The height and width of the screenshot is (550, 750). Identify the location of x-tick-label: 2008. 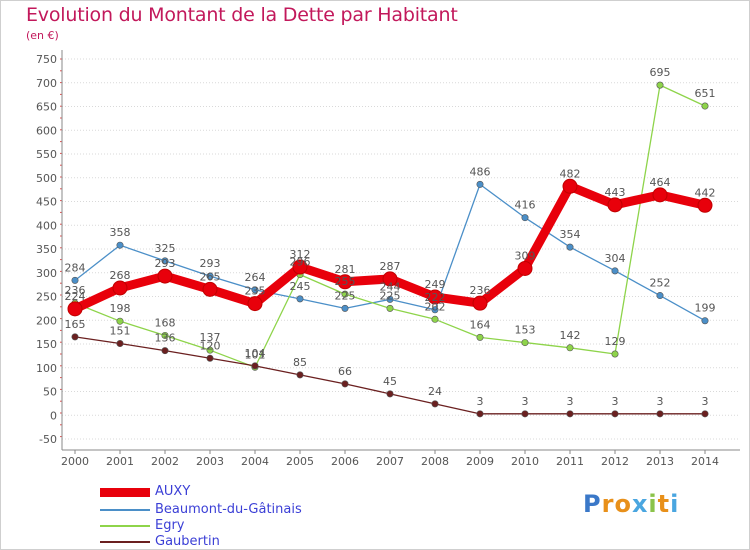
(435, 461).